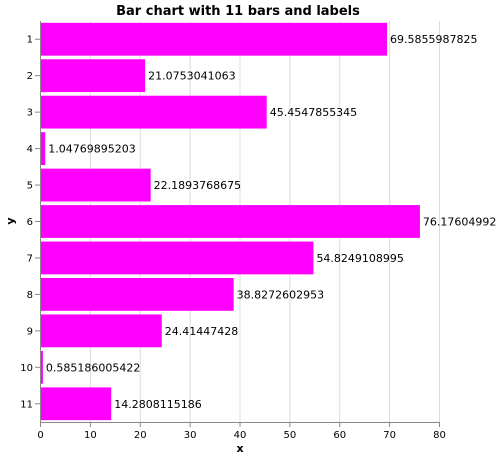 The height and width of the screenshot is (464, 502). I want to click on y-axis-title: y, so click(10, 220).